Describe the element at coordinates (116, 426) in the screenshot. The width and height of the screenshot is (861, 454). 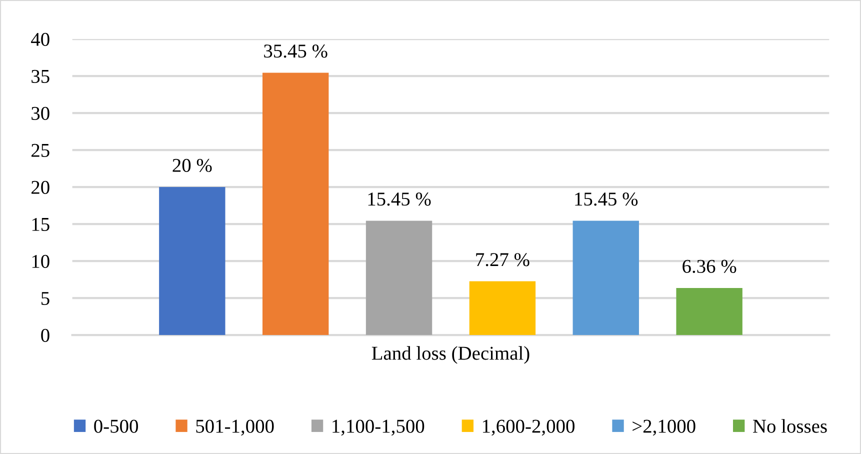
I see `legend-label: 0-500` at that location.